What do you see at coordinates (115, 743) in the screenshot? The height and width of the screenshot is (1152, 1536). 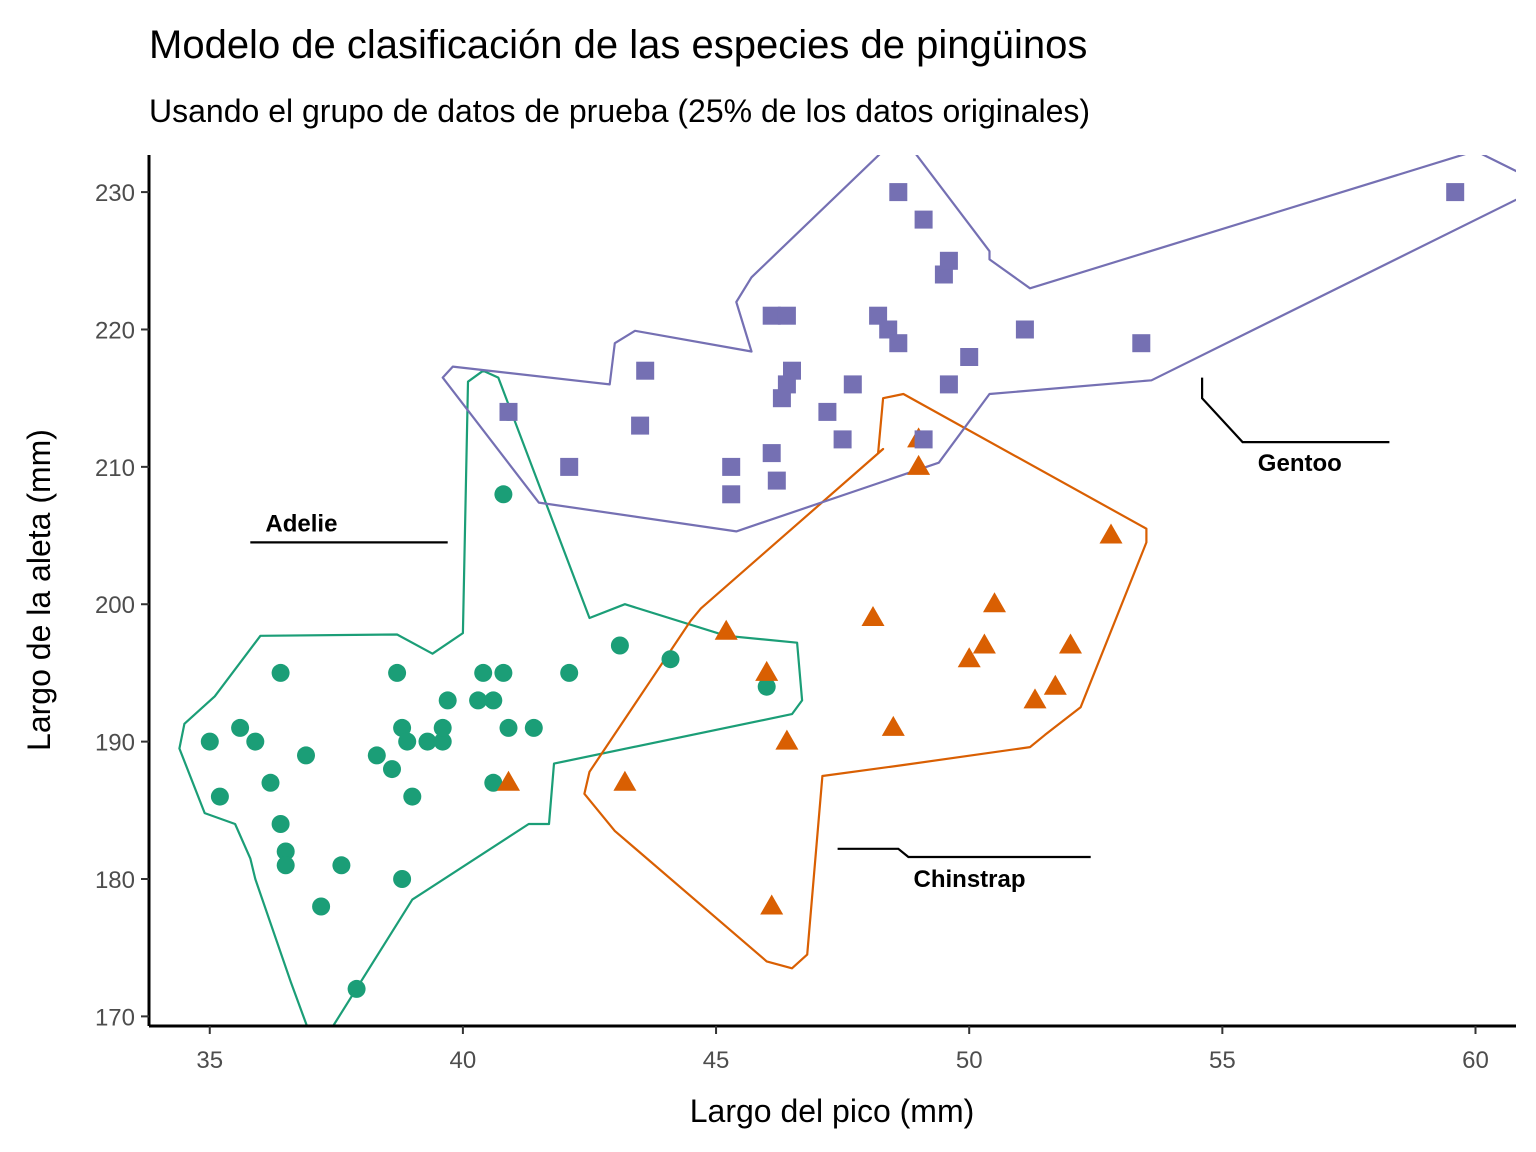 I see `y-tick-label: 190` at bounding box center [115, 743].